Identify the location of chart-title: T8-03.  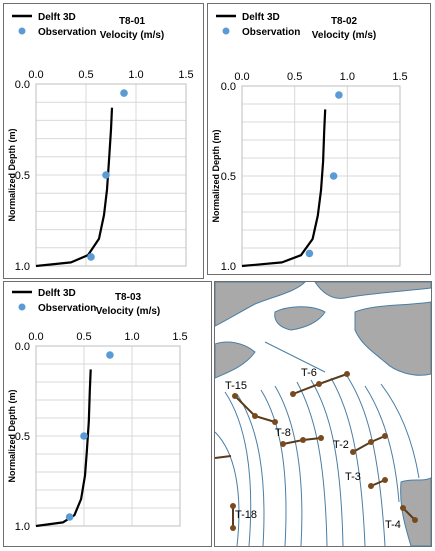
(128, 297).